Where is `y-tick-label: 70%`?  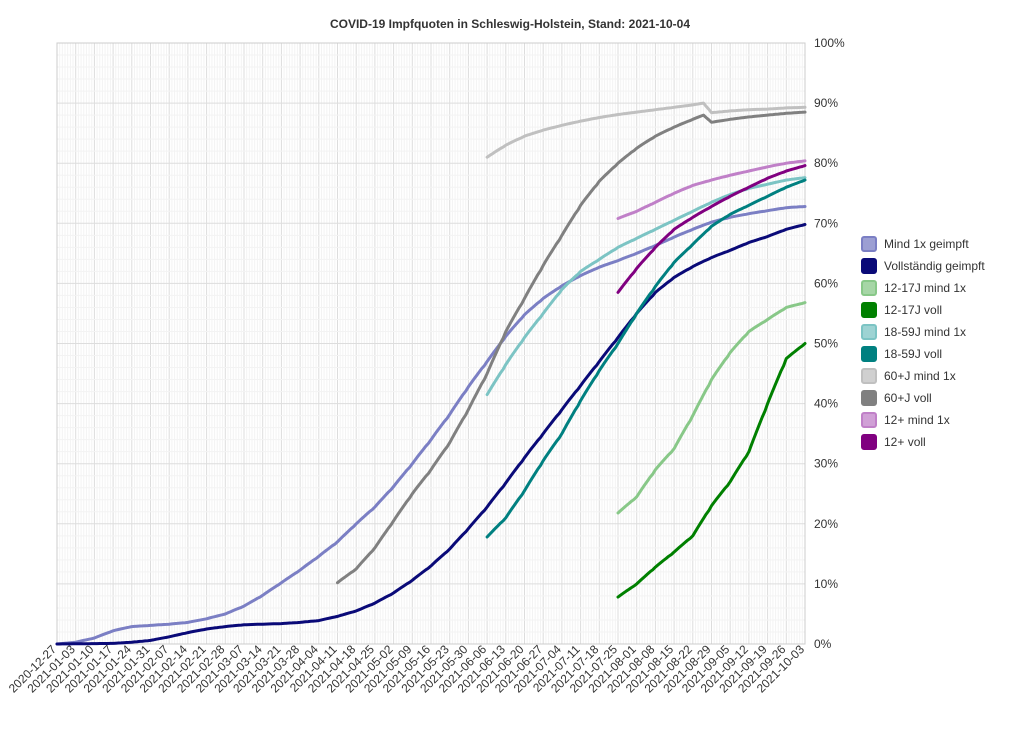
y-tick-label: 70% is located at coordinates (826, 223).